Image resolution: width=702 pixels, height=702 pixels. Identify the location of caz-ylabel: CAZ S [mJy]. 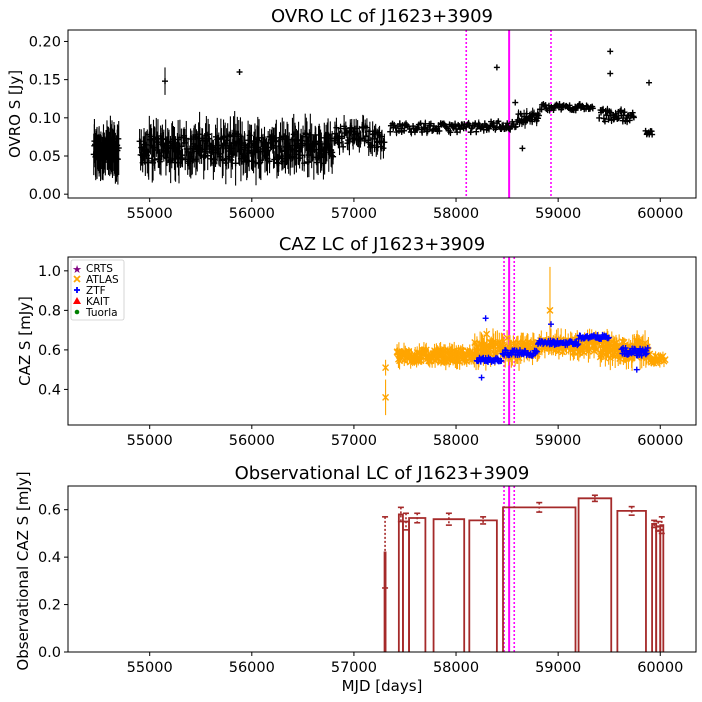
(25, 341).